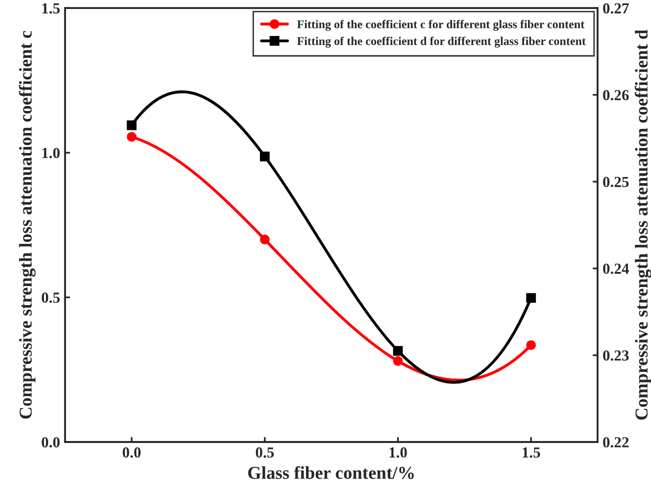  What do you see at coordinates (440, 25) in the screenshot?
I see `legend-label: Fitting of the coefficient c for different glass fiber content` at bounding box center [440, 25].